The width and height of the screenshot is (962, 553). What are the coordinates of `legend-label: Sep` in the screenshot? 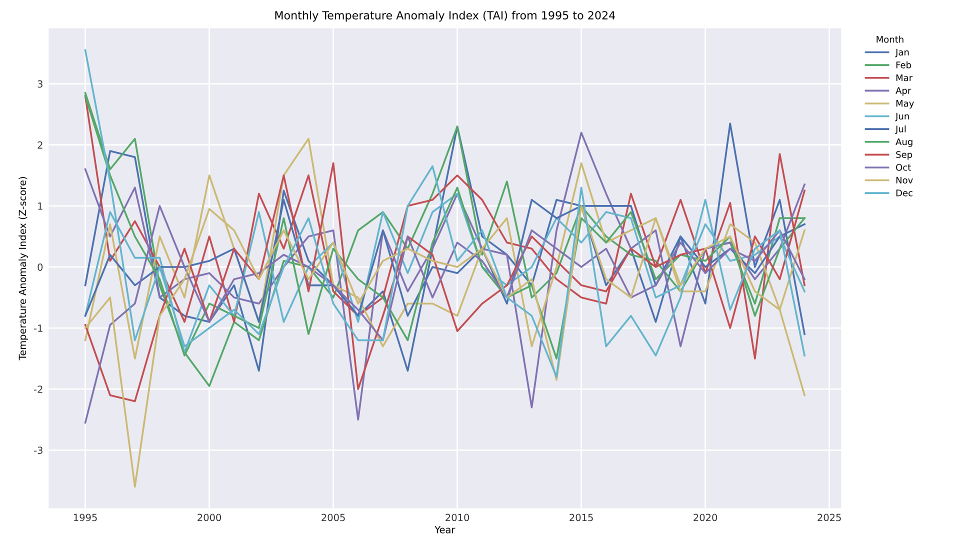 It's located at (904, 155).